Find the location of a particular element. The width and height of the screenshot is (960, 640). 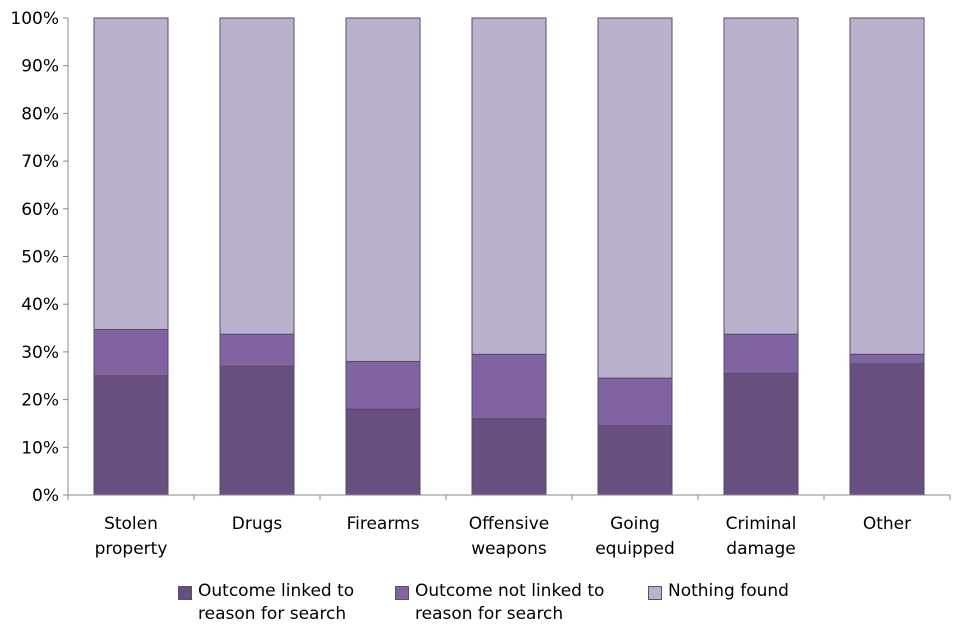

legend-item-nothing-found: Nothing found is located at coordinates (718, 591).